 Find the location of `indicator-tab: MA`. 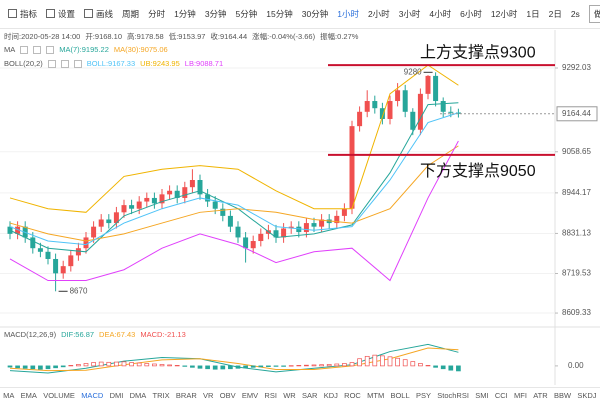

indicator-tab: MA is located at coordinates (9, 395).